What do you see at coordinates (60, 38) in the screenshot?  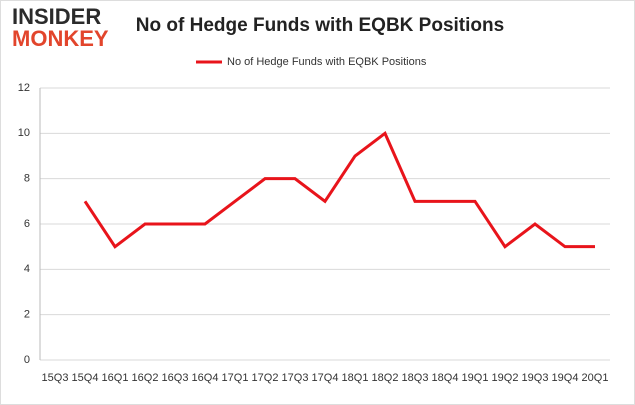 I see `logo-bottom: MONKEY` at bounding box center [60, 38].